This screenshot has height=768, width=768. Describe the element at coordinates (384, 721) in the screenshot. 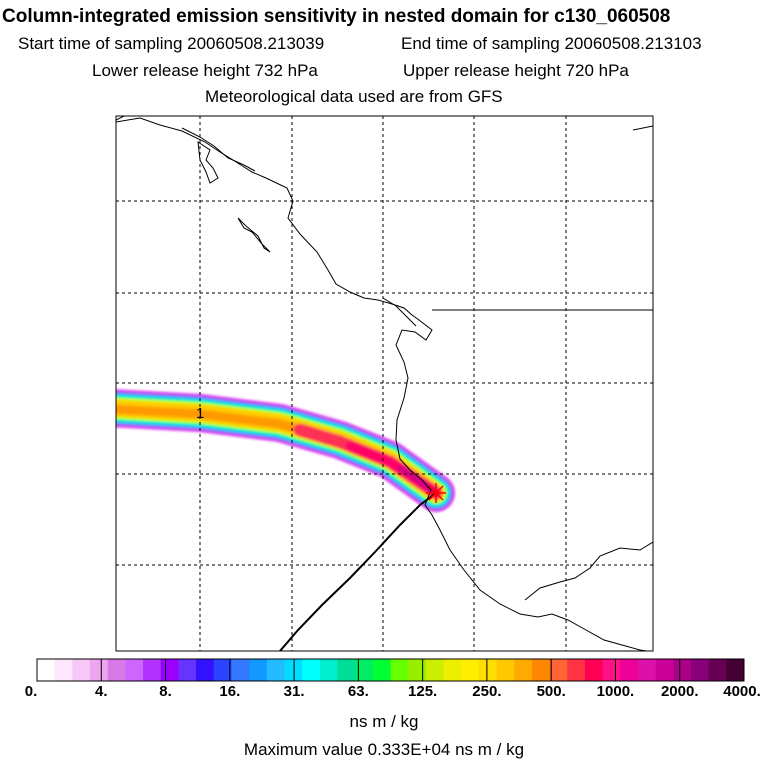

I see `units-label: ns m / kg` at that location.